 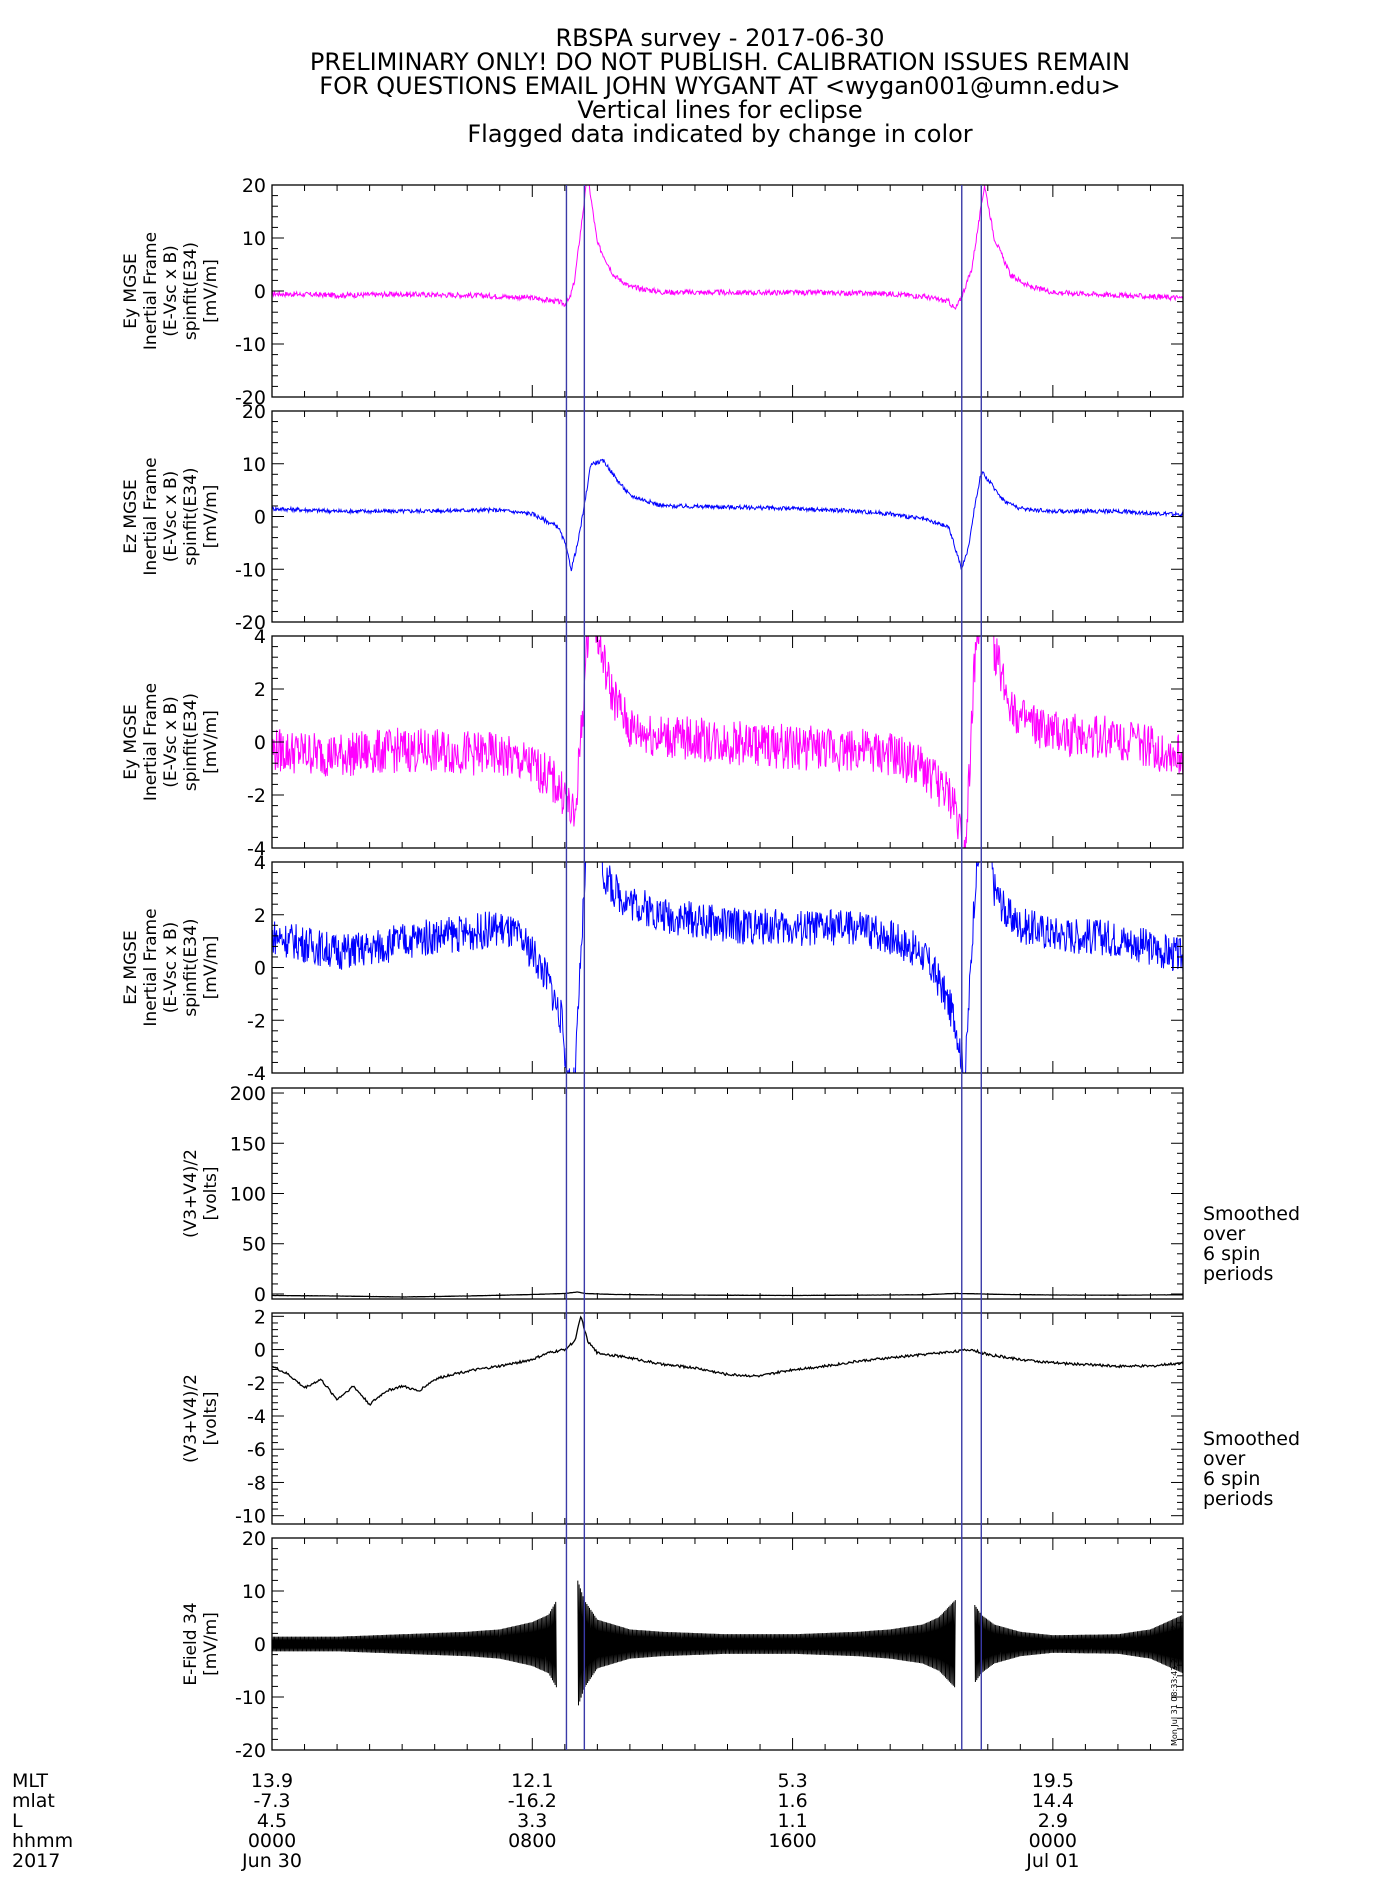 What do you see at coordinates (254, 1245) in the screenshot?
I see `y-tick-label: 50` at bounding box center [254, 1245].